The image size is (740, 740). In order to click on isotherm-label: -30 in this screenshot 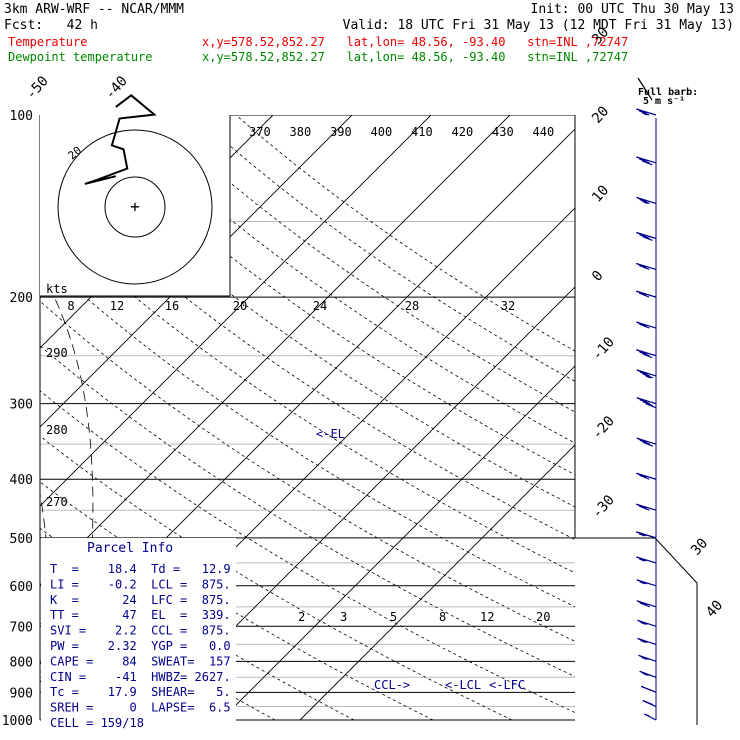, I will do `click(603, 507)`.